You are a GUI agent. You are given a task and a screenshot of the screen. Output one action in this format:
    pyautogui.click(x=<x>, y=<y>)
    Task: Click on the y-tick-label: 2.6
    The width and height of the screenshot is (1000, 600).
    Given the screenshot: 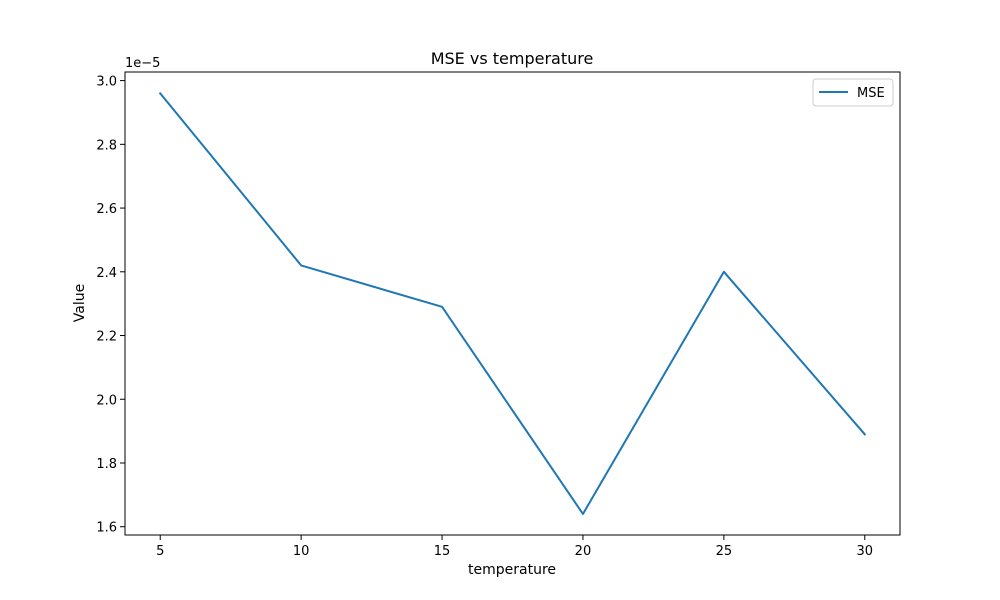 What is the action you would take?
    pyautogui.click(x=106, y=209)
    